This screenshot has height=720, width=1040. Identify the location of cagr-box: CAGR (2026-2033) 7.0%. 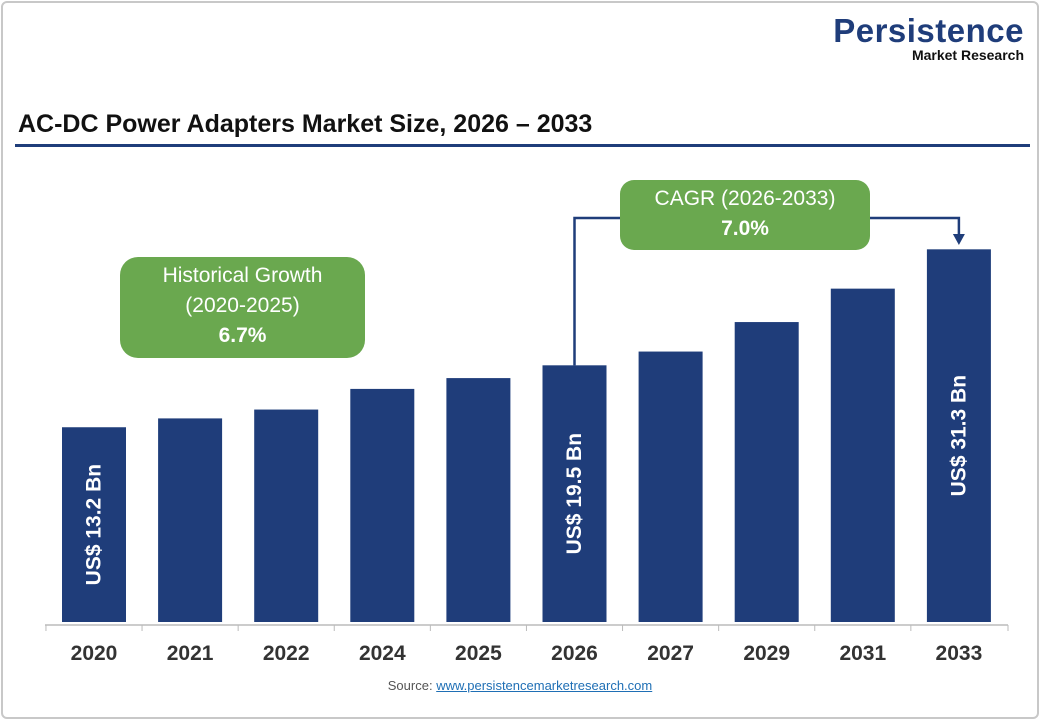
(745, 215).